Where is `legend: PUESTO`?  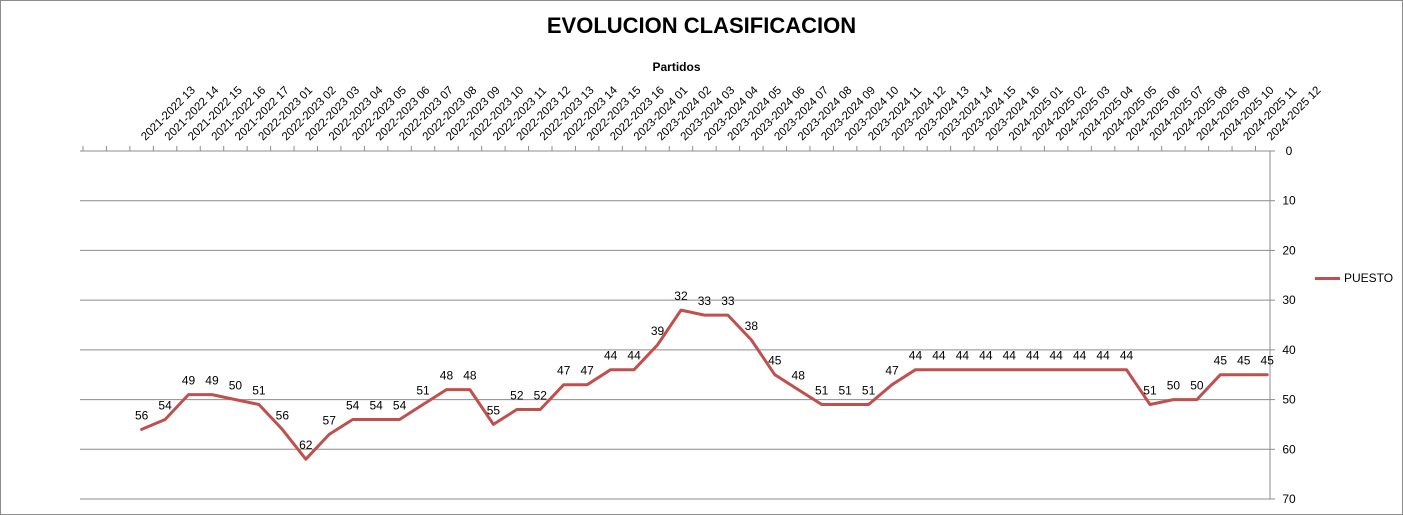 legend: PUESTO is located at coordinates (1354, 278).